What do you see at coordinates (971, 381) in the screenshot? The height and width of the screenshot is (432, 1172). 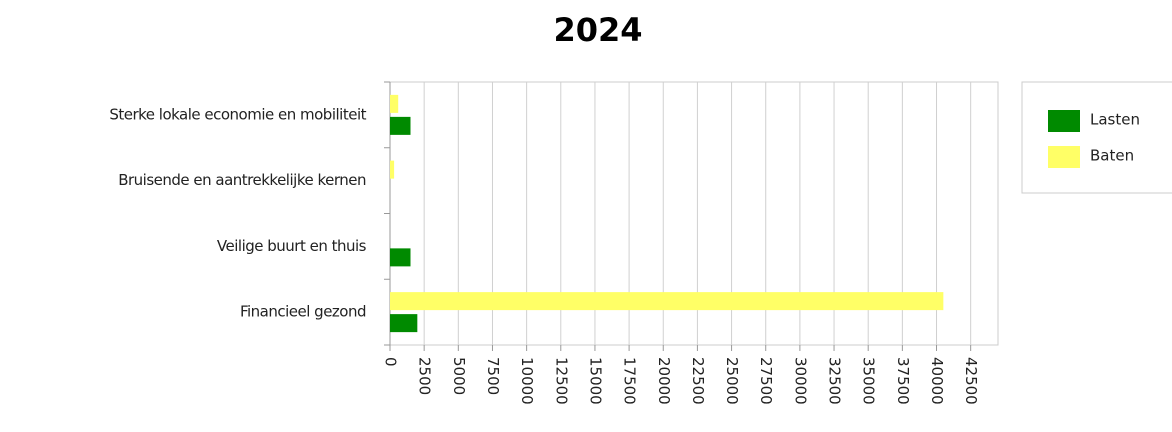 I see `x-tick-label: 42500` at bounding box center [971, 381].